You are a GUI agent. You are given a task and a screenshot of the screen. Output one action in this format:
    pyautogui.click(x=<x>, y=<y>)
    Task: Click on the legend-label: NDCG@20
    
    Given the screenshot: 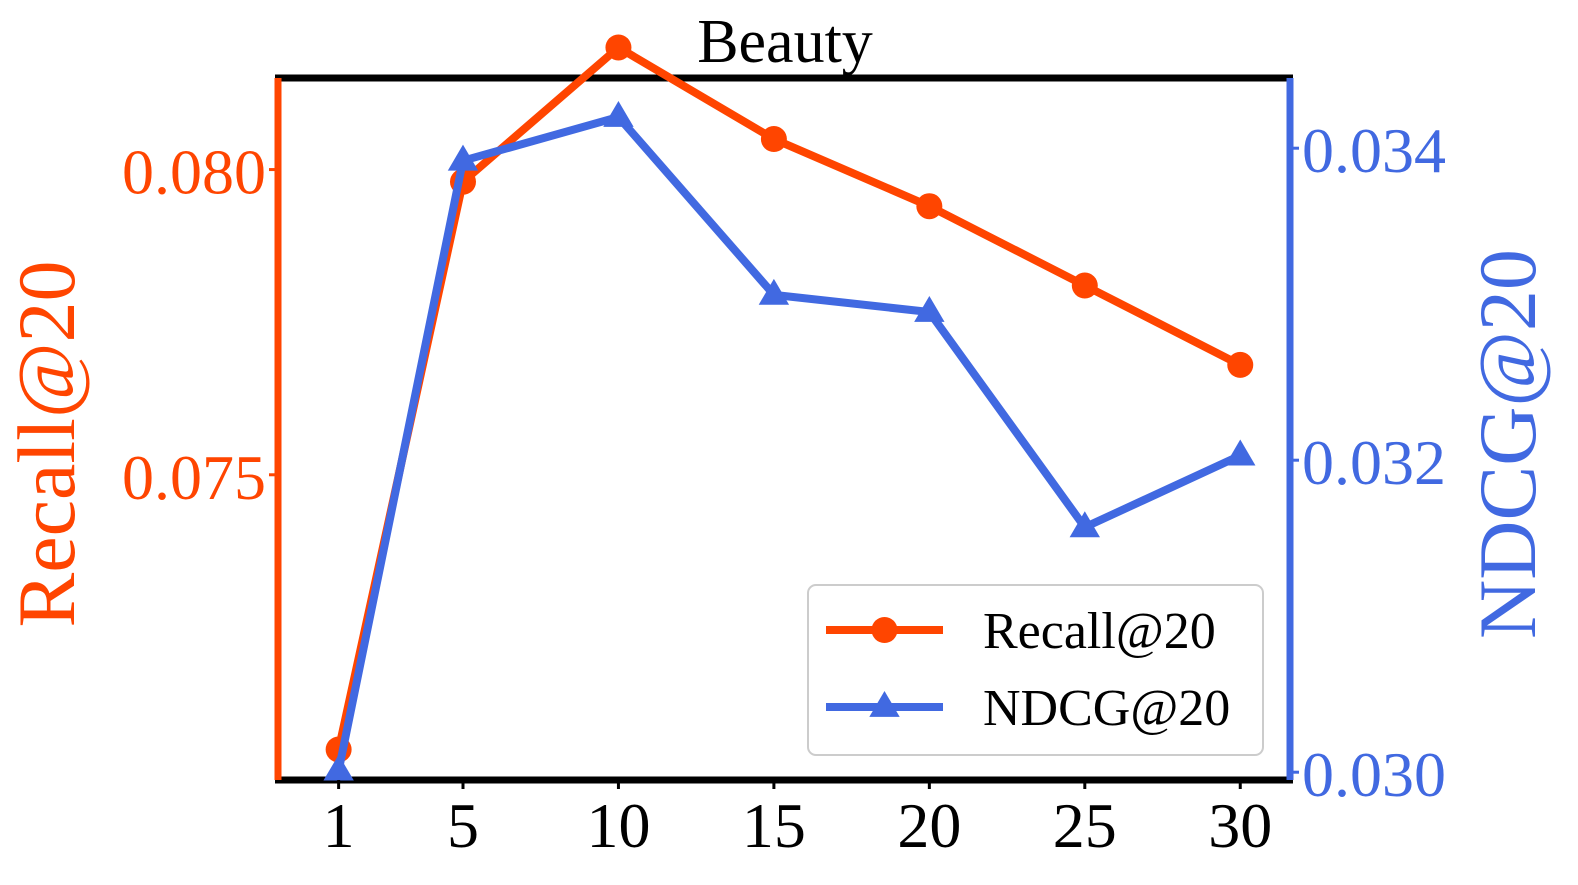 What is the action you would take?
    pyautogui.click(x=1106, y=708)
    